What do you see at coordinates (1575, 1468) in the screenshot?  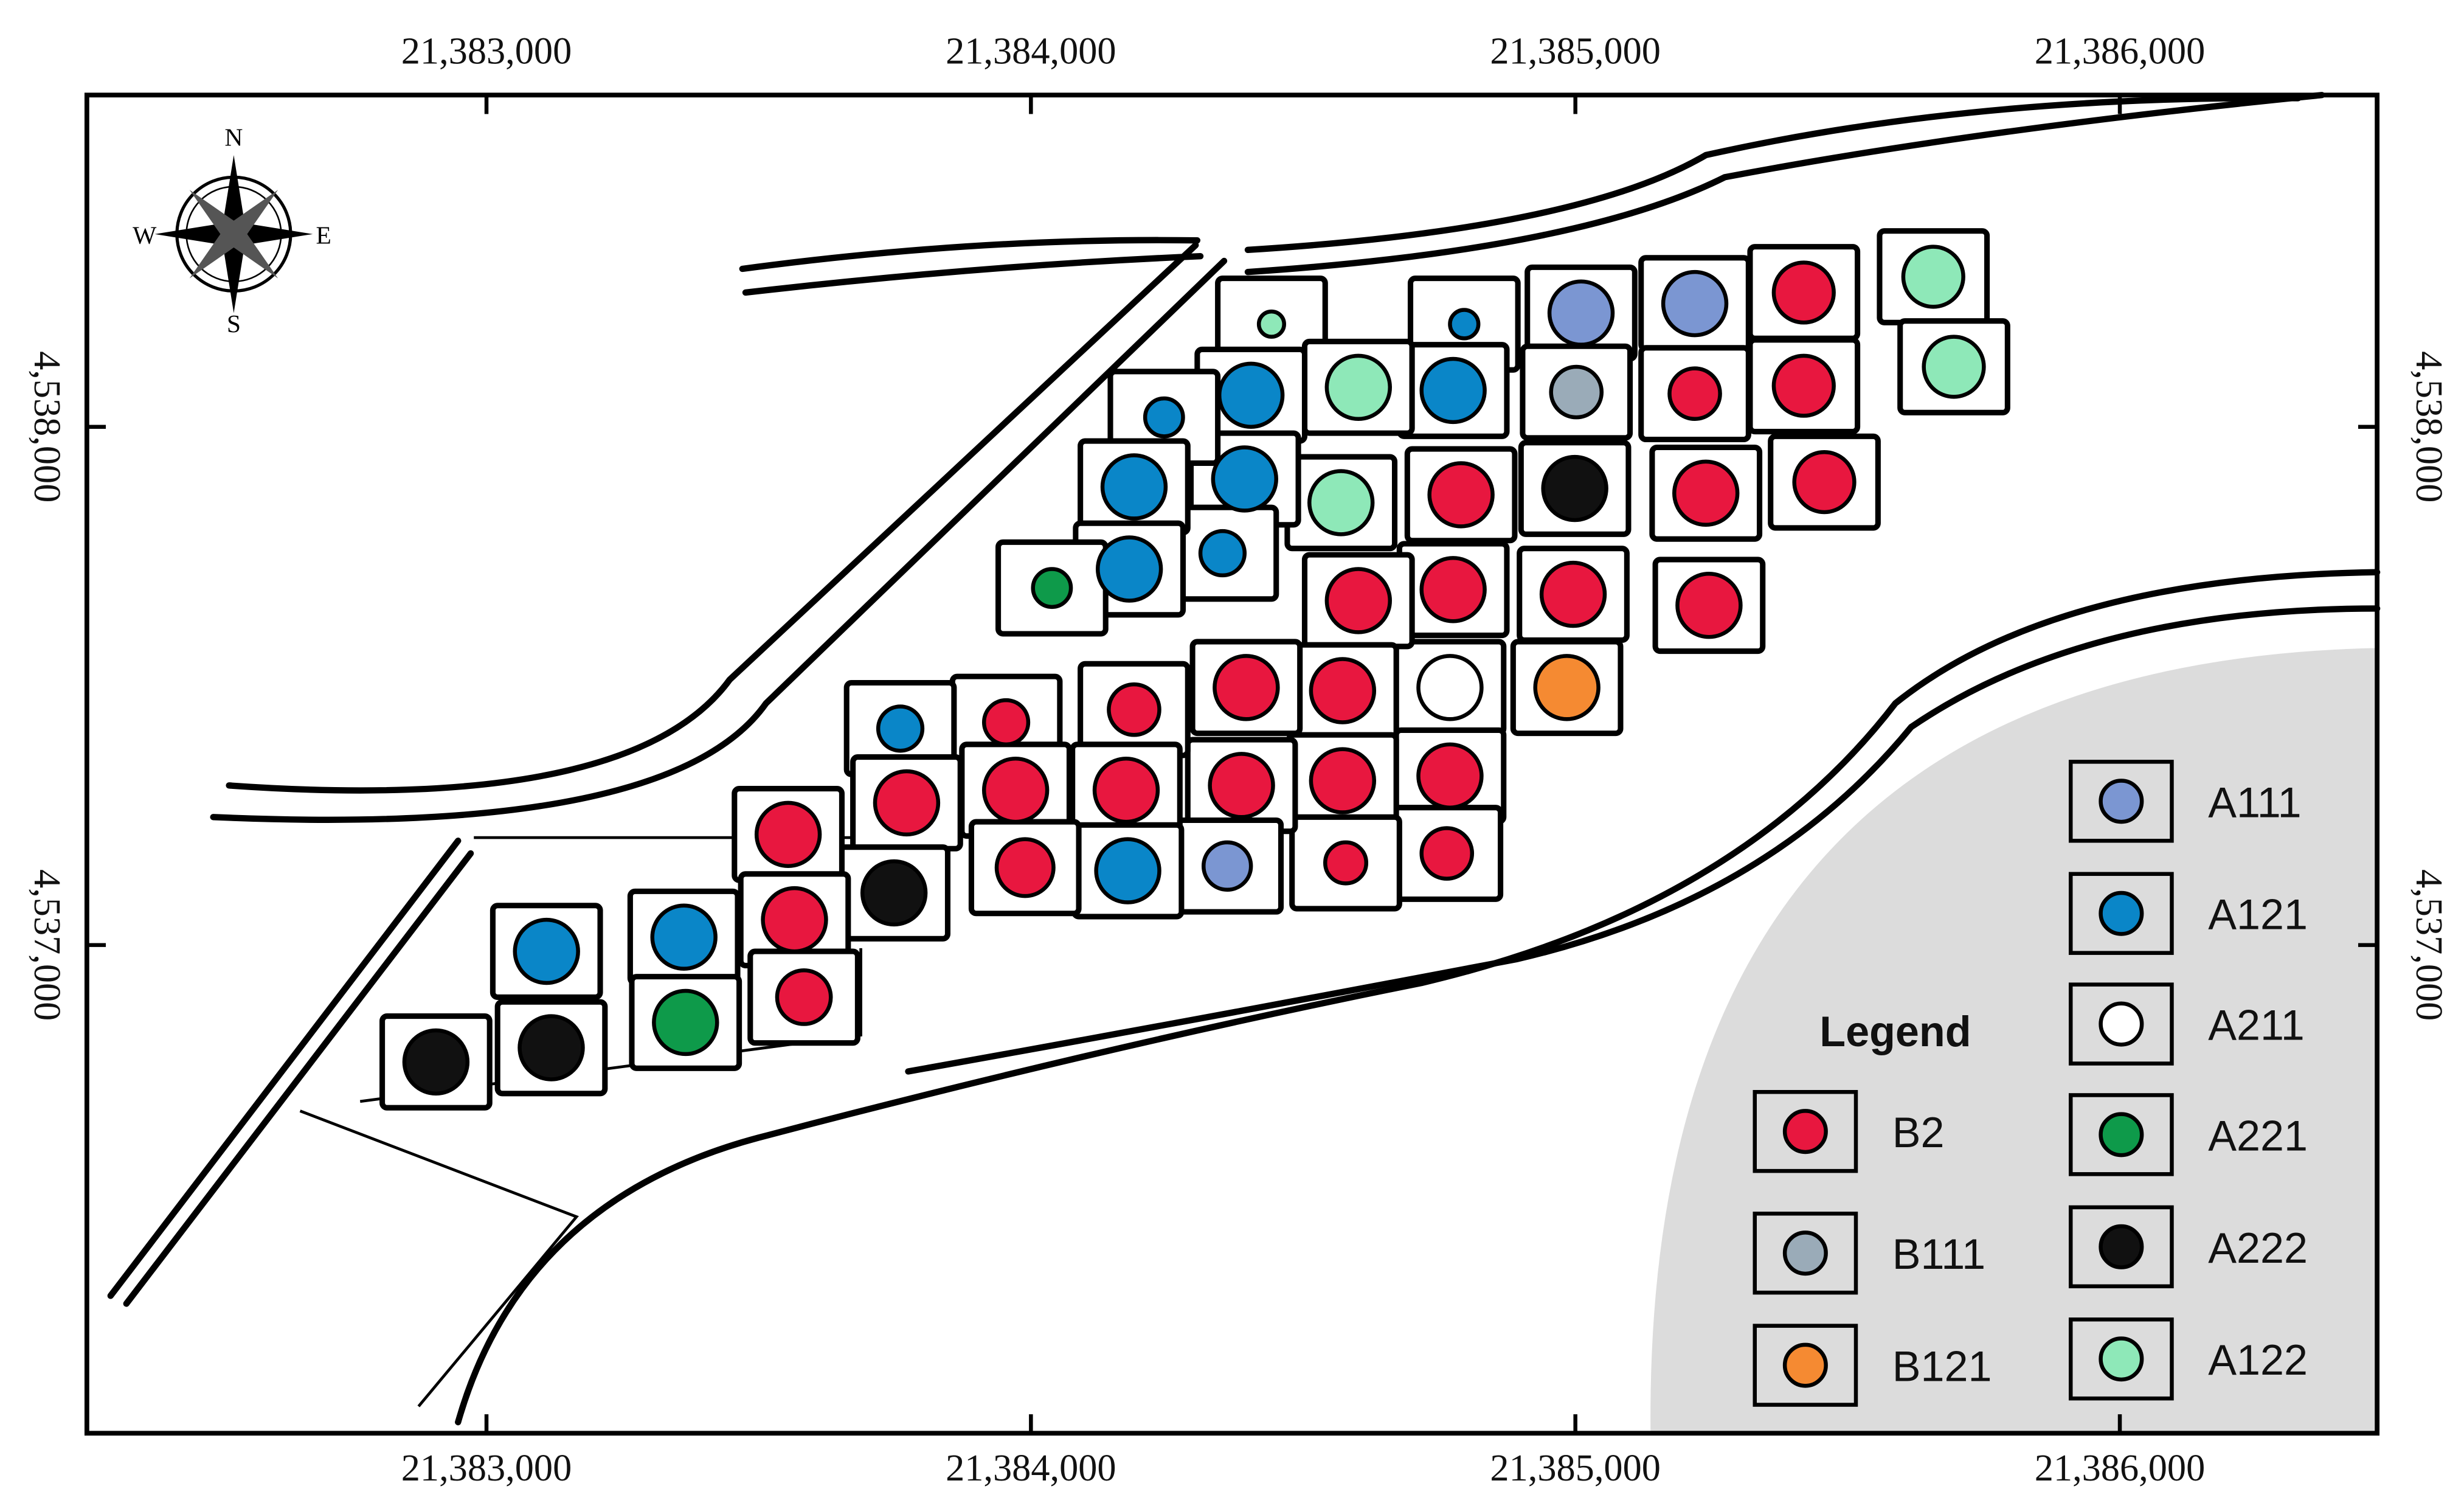 I see `x-tick-label-bottom: 21,385,000` at bounding box center [1575, 1468].